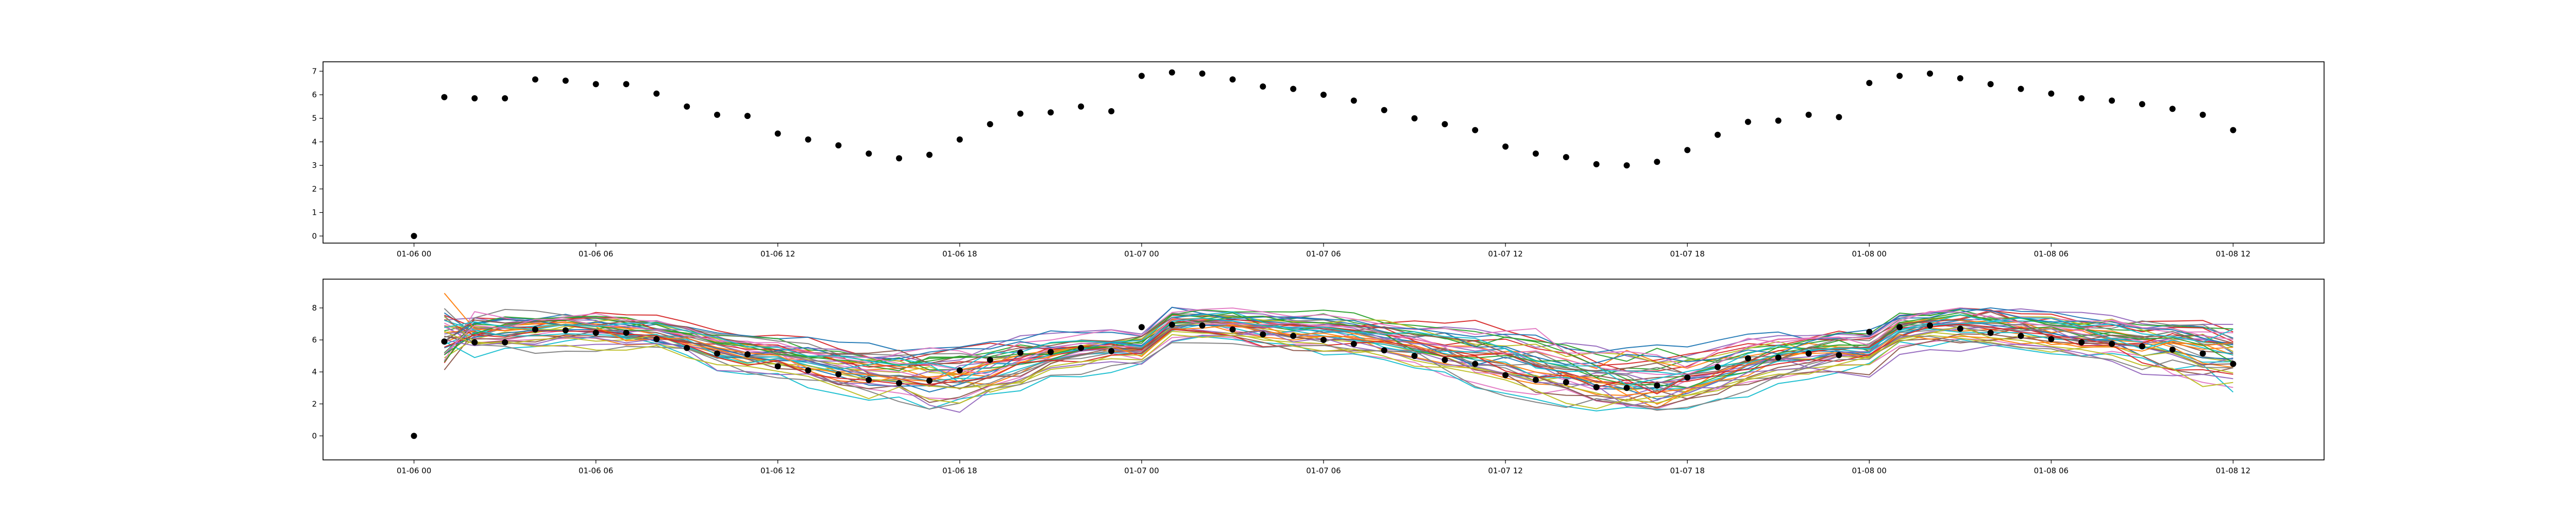 The image size is (2576, 515). Describe the element at coordinates (314, 308) in the screenshot. I see `y-tick-label: 8` at that location.